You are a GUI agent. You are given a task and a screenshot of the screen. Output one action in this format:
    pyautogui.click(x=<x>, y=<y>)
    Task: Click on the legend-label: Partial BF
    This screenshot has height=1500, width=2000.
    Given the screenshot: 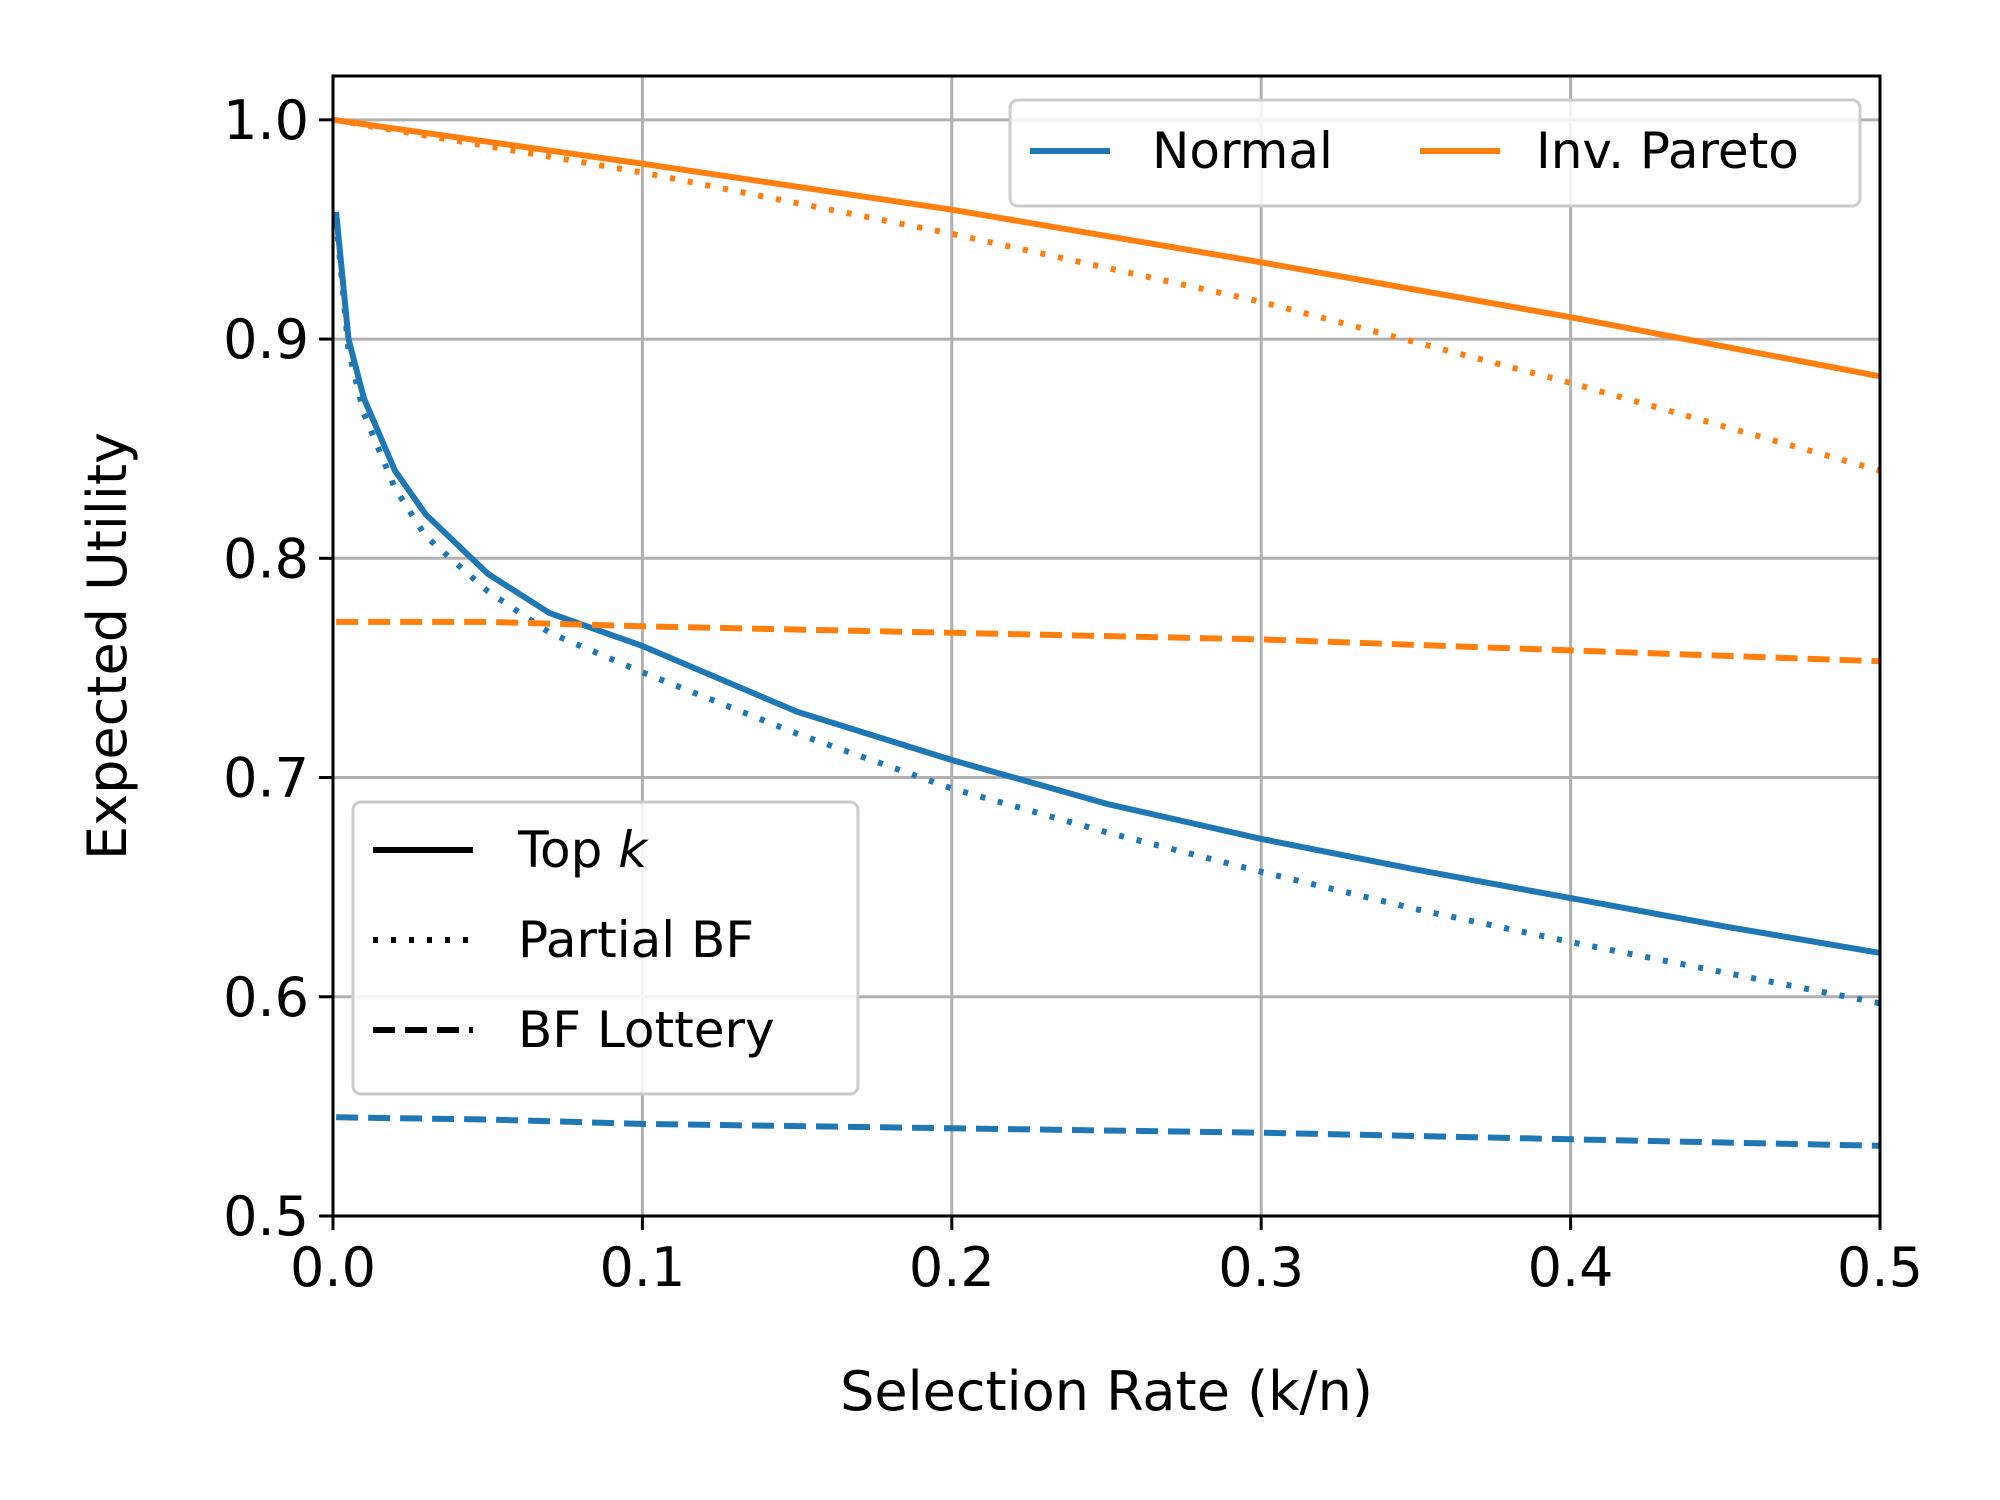 What is the action you would take?
    pyautogui.click(x=636, y=940)
    